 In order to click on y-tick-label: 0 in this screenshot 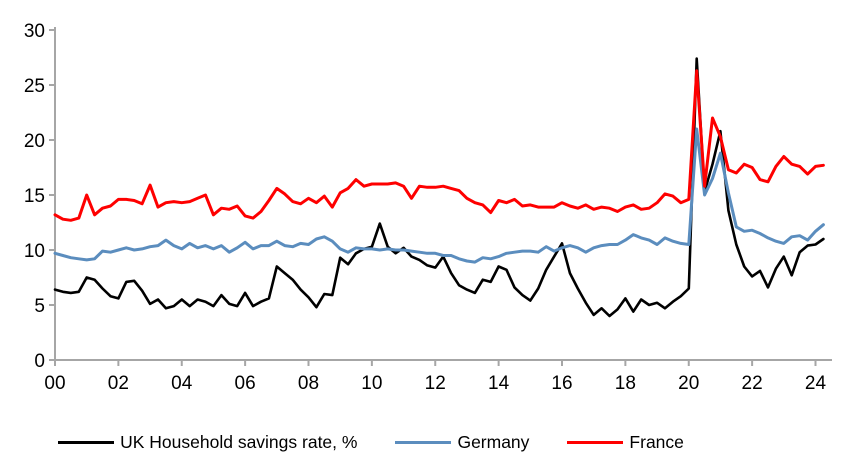, I will do `click(39, 361)`.